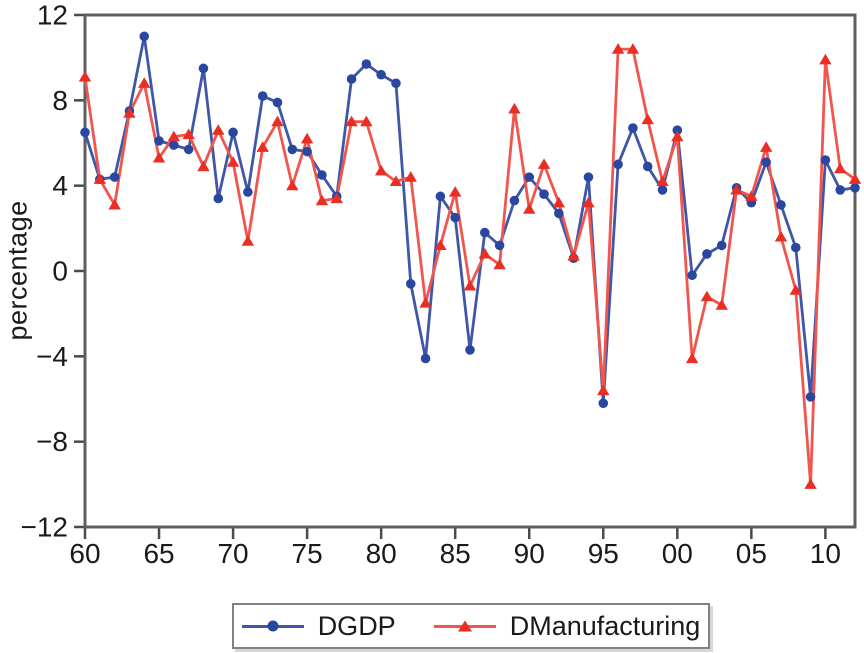  I want to click on legend-label-dgdp: DGDP, so click(356, 625).